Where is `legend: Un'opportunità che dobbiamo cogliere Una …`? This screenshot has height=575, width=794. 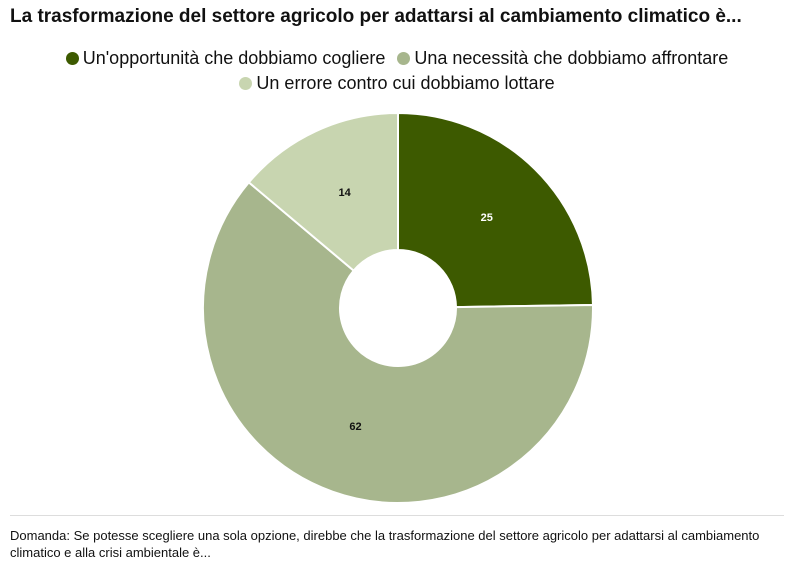
legend: Un'opportunità che dobbiamo cogliere Una … is located at coordinates (397, 71).